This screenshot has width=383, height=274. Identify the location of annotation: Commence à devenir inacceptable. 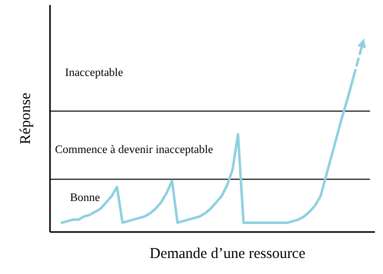
(134, 150).